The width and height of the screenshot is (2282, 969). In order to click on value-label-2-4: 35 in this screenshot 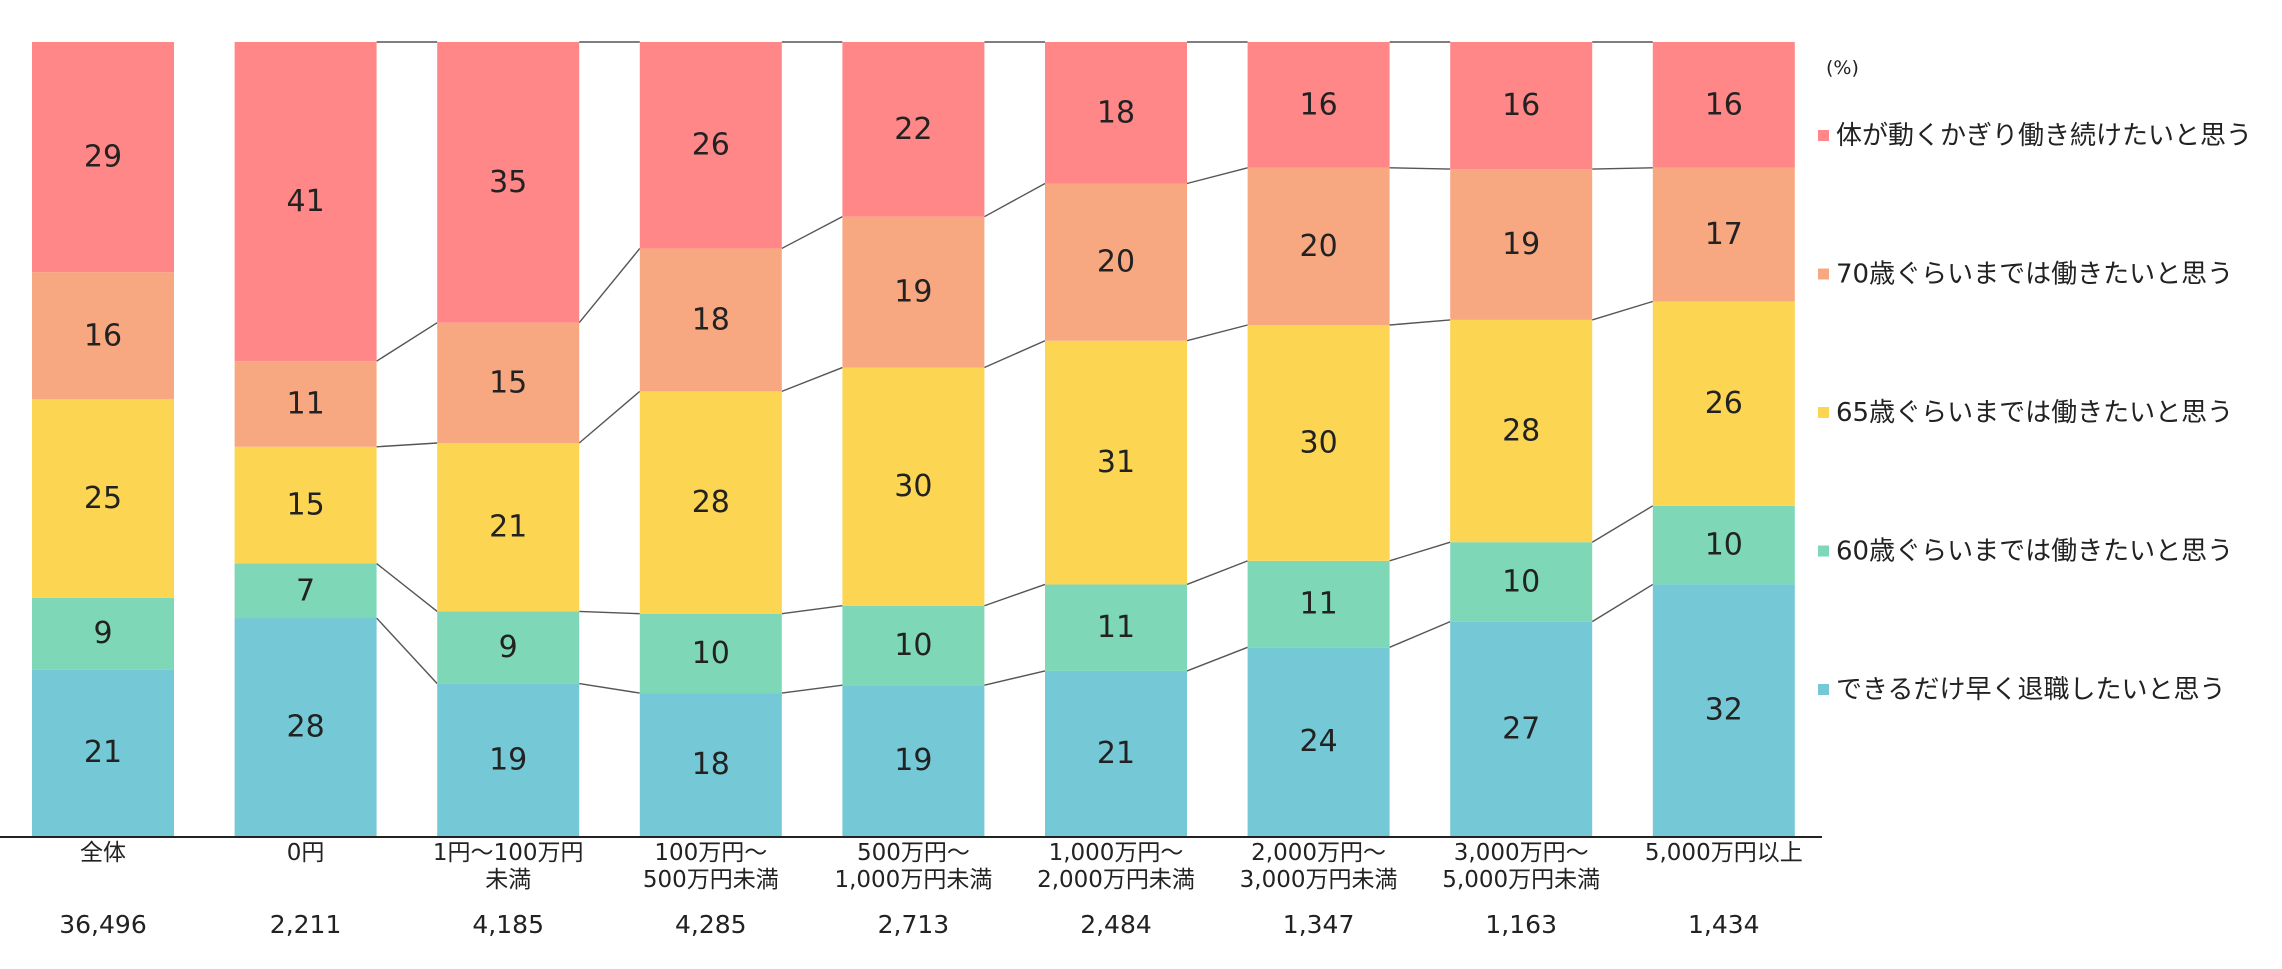, I will do `click(508, 182)`.